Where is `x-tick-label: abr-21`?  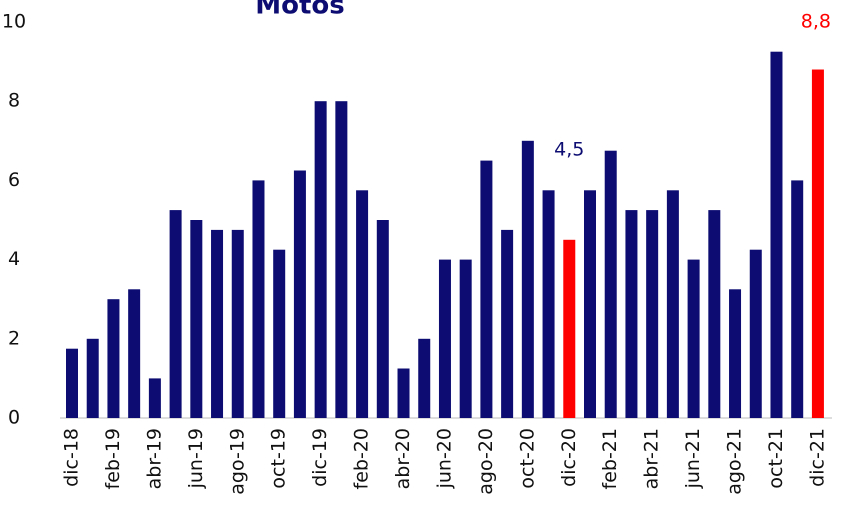
x-tick-label: abr-21 is located at coordinates (652, 458).